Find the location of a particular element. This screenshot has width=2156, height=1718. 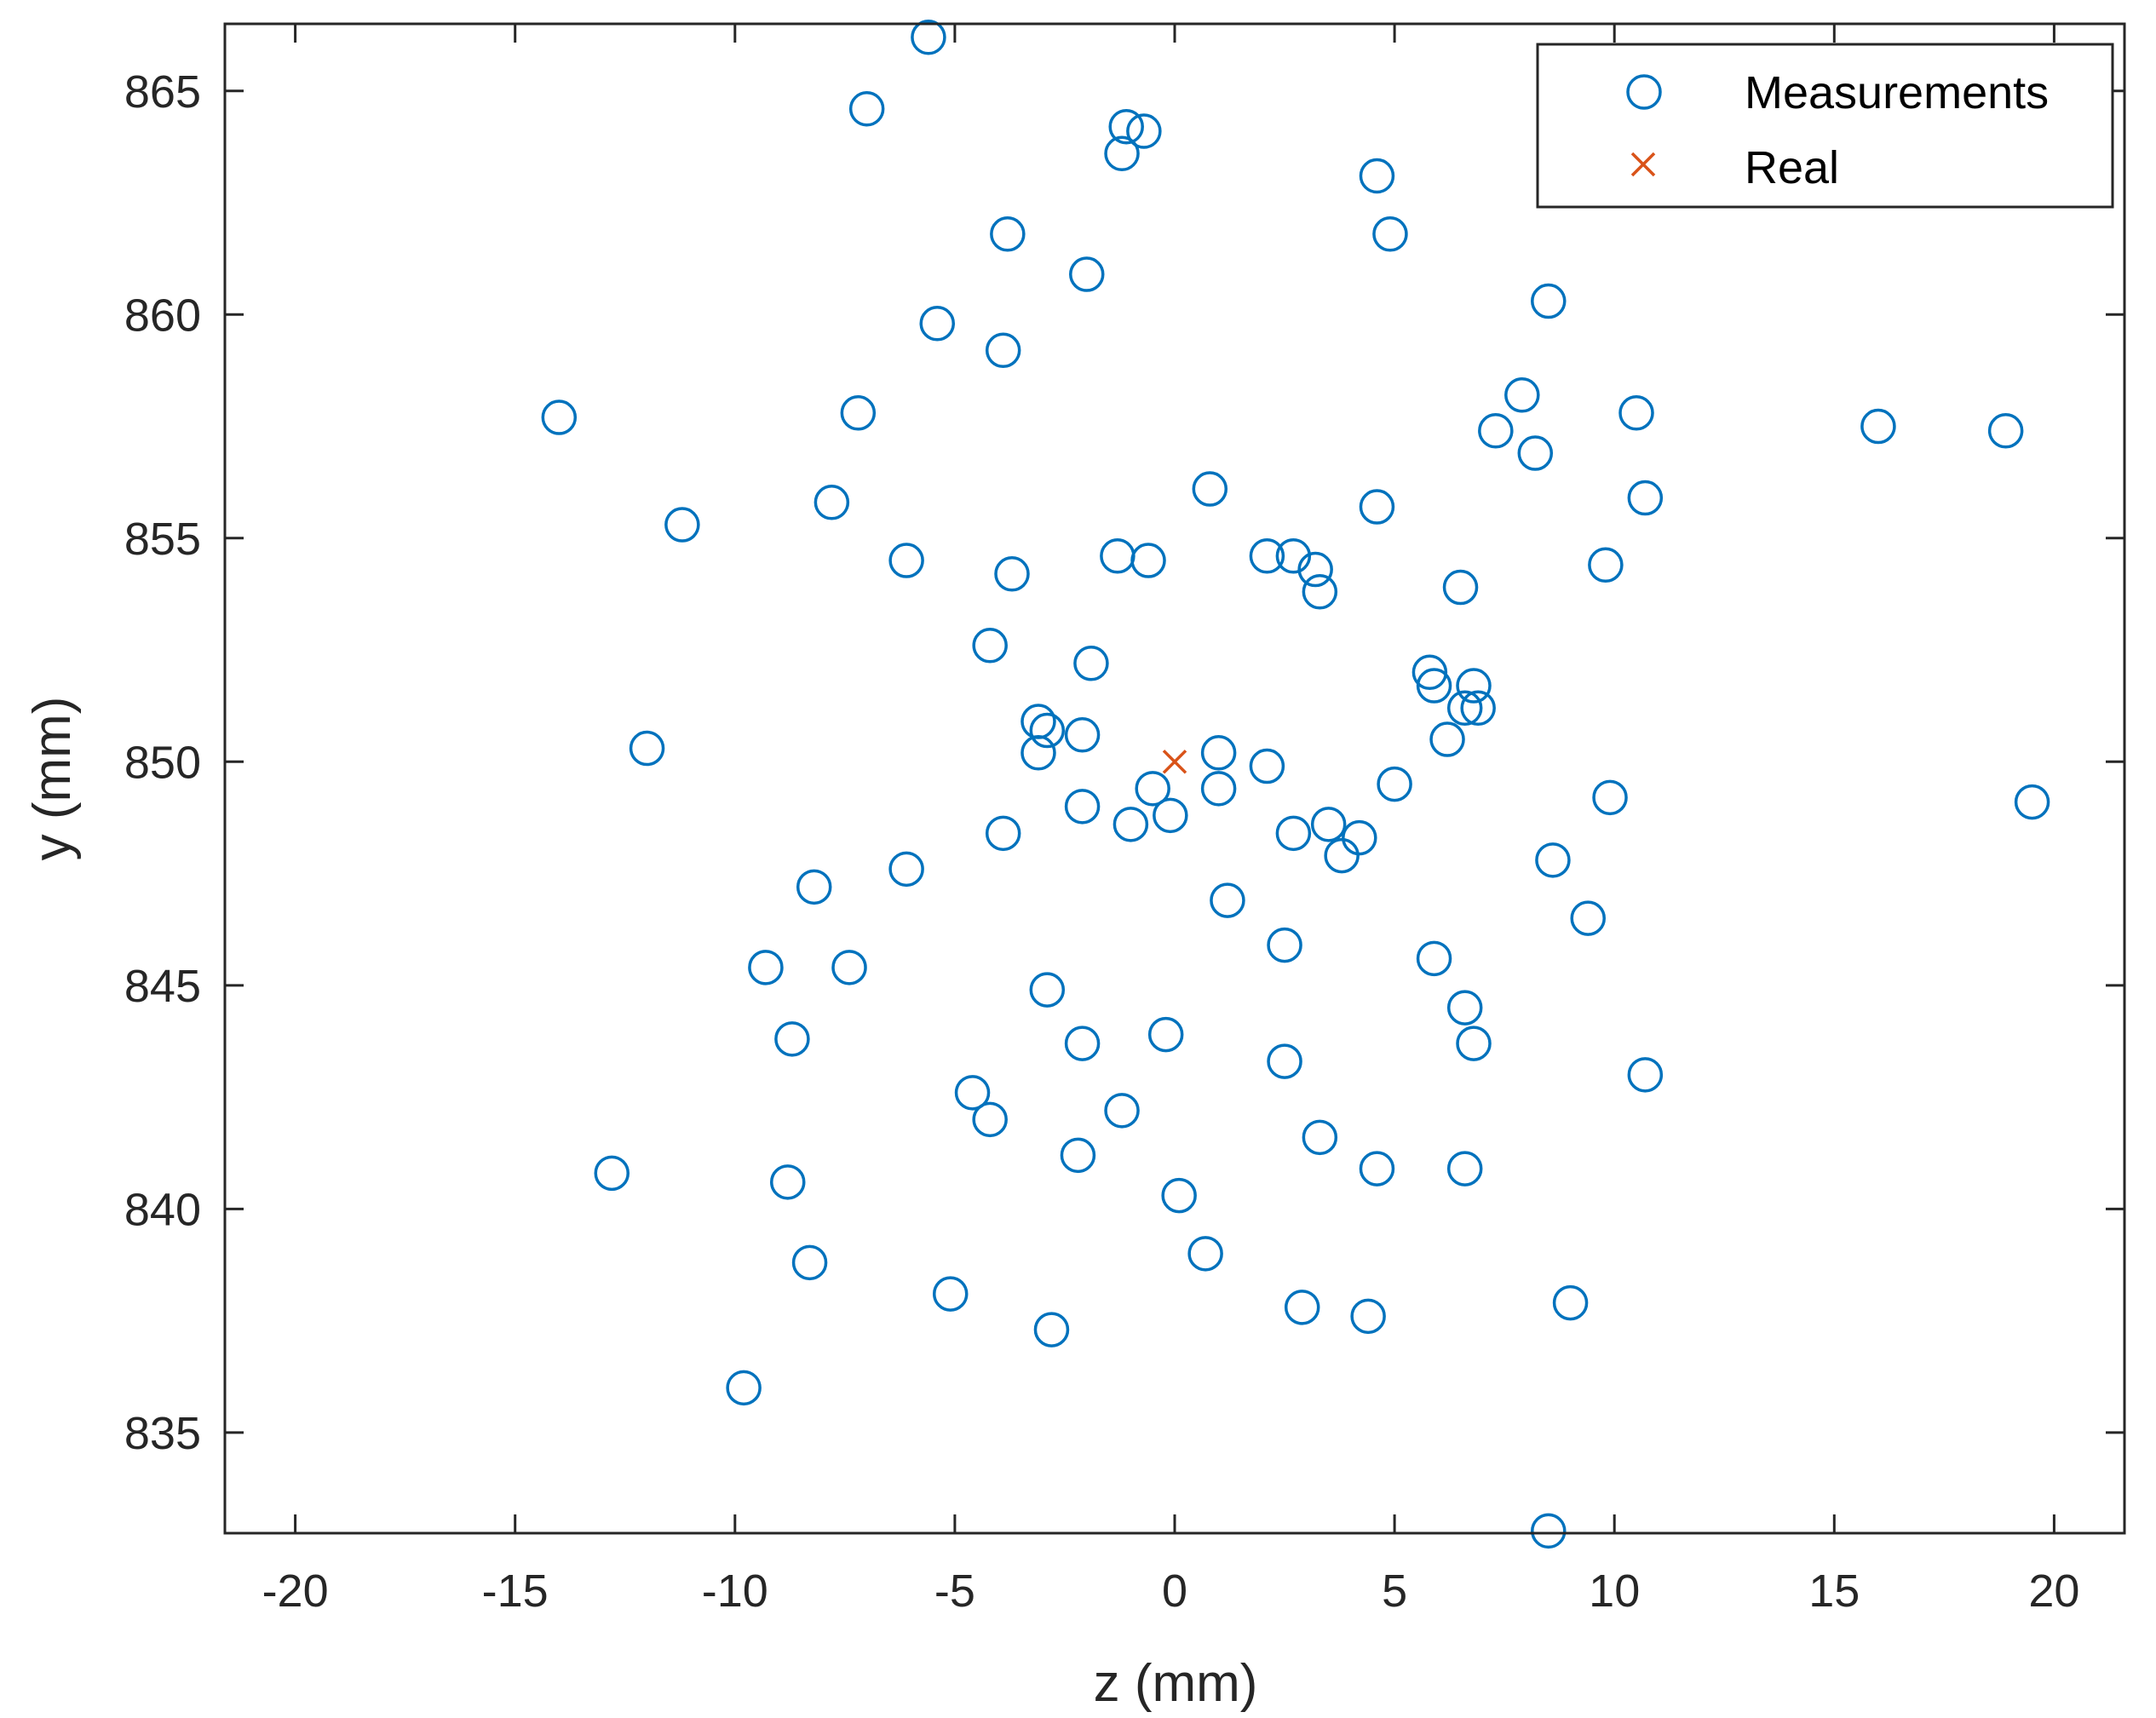

y-tick-label: 835 is located at coordinates (162, 1433).